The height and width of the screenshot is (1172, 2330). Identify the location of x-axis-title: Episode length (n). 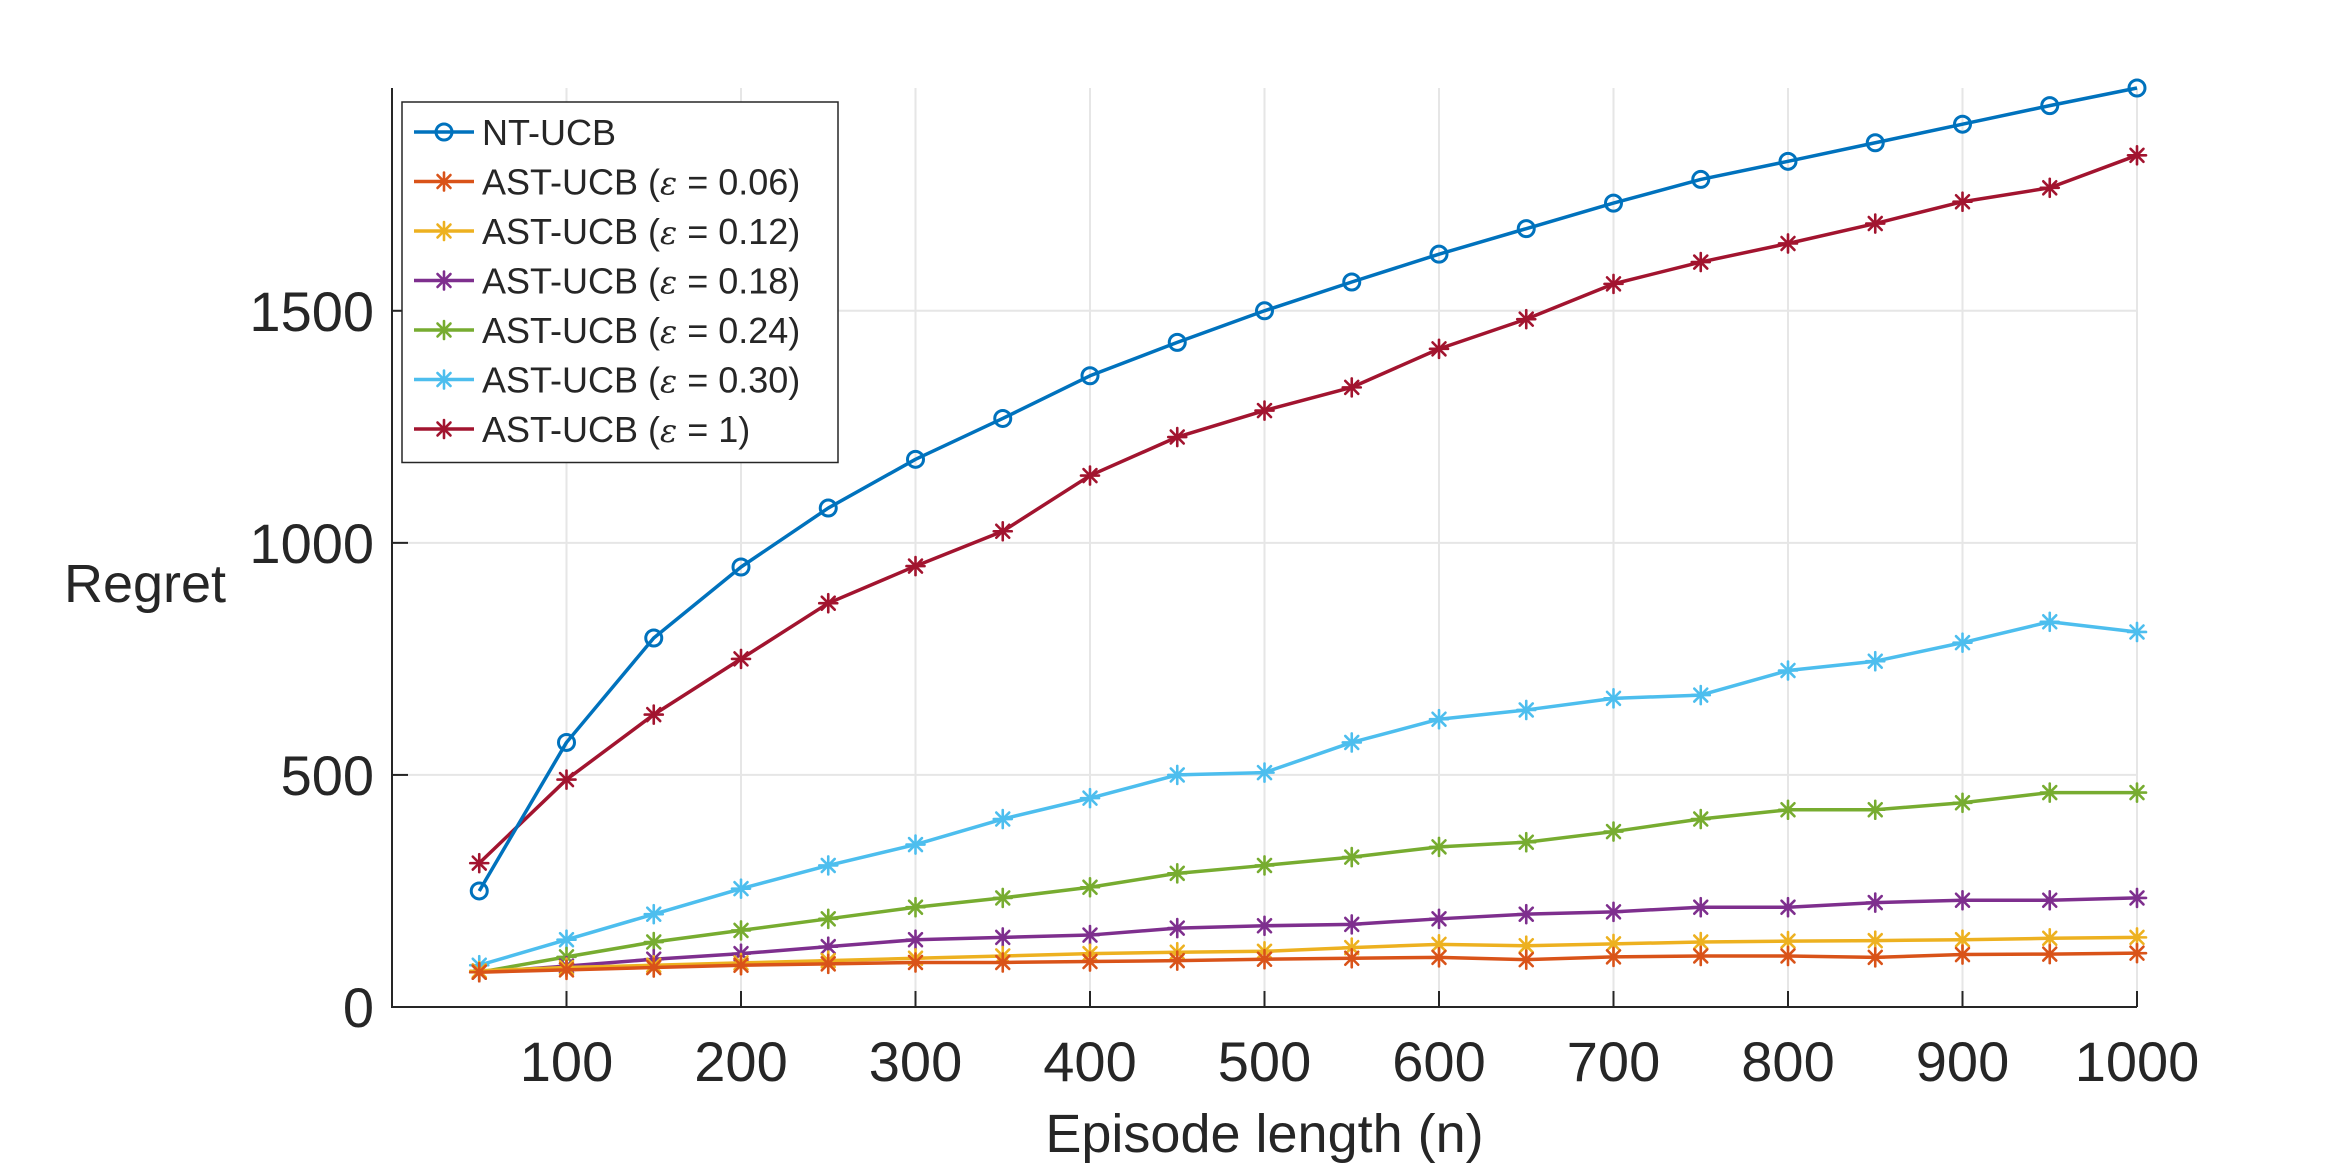
(1264, 1134).